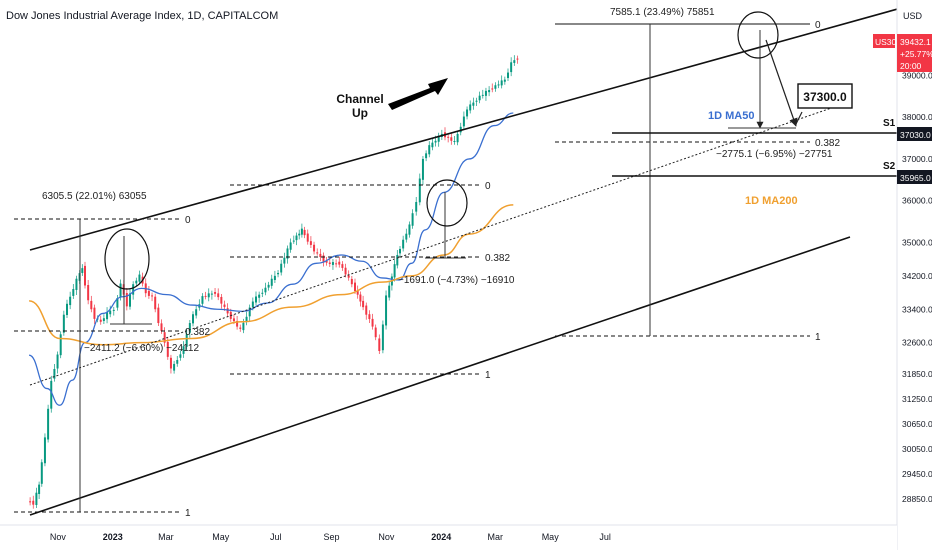  What do you see at coordinates (917, 159) in the screenshot?
I see `price-tick-label: 37000.0` at bounding box center [917, 159].